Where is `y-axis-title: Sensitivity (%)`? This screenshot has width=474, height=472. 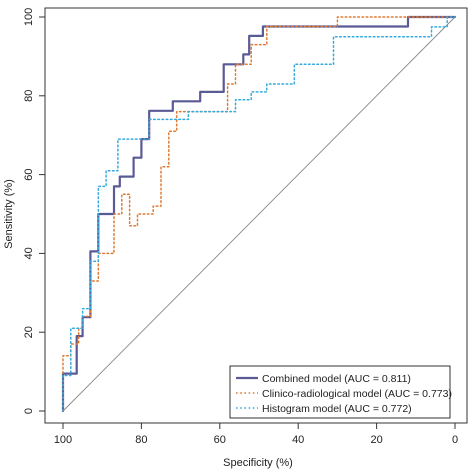
y-axis-title: Sensitivity (%) is located at coordinates (9, 214).